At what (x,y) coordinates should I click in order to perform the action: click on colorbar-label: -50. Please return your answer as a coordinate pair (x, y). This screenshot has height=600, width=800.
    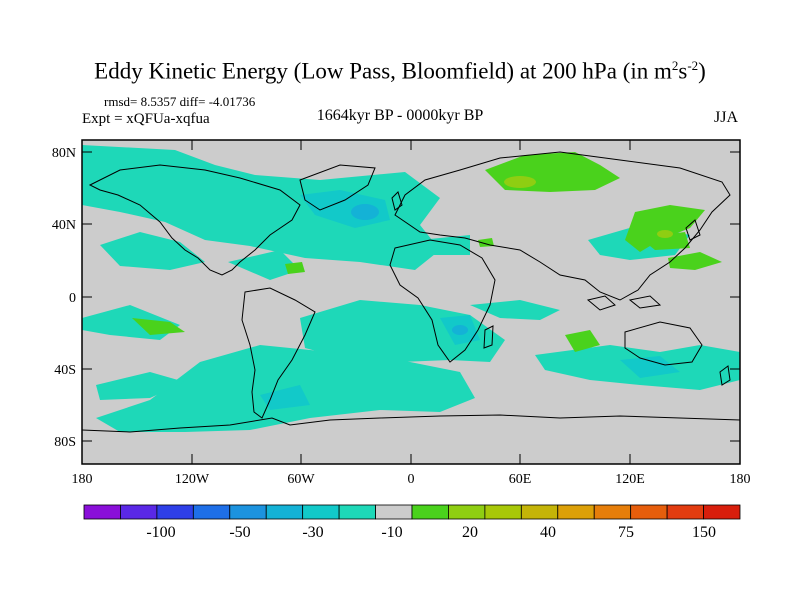
    Looking at the image, I should click on (239, 532).